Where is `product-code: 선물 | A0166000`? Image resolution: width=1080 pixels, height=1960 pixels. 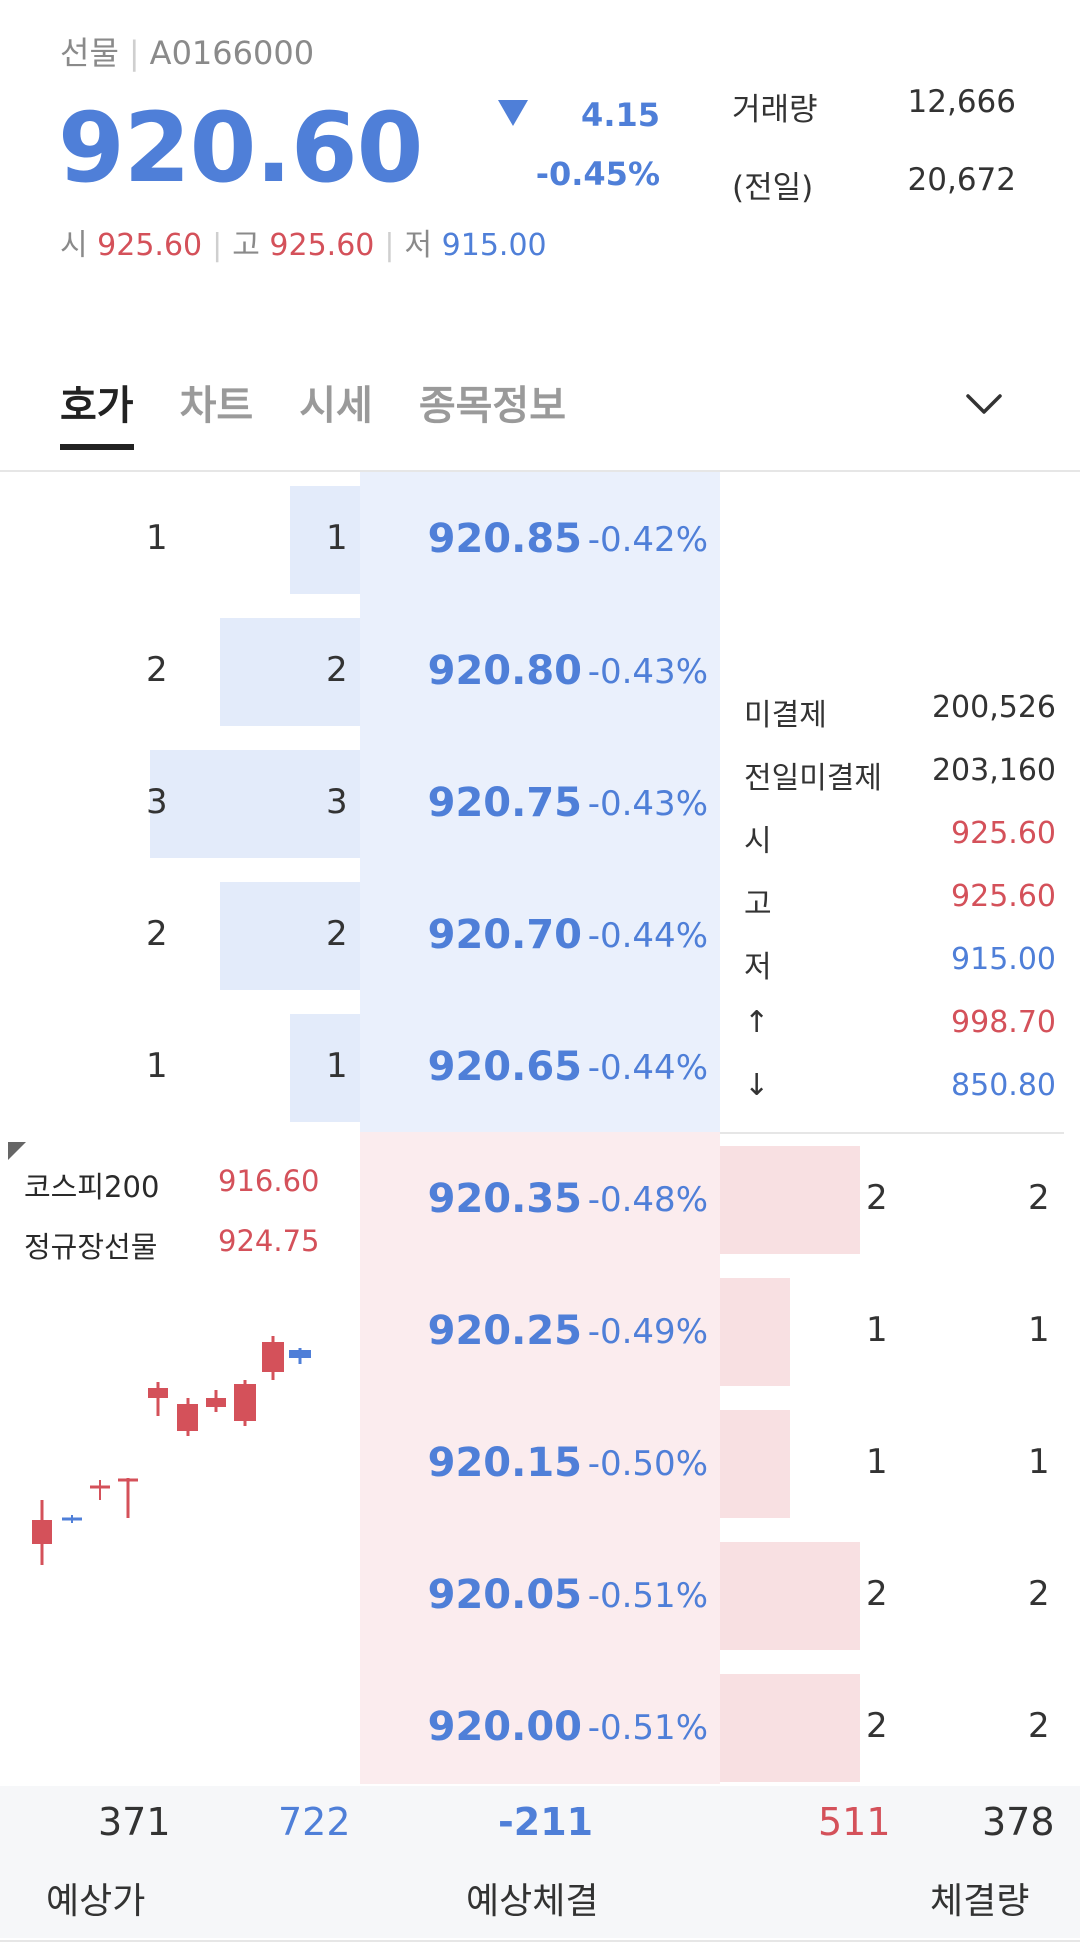 product-code: 선물 | A0166000 is located at coordinates (187, 51).